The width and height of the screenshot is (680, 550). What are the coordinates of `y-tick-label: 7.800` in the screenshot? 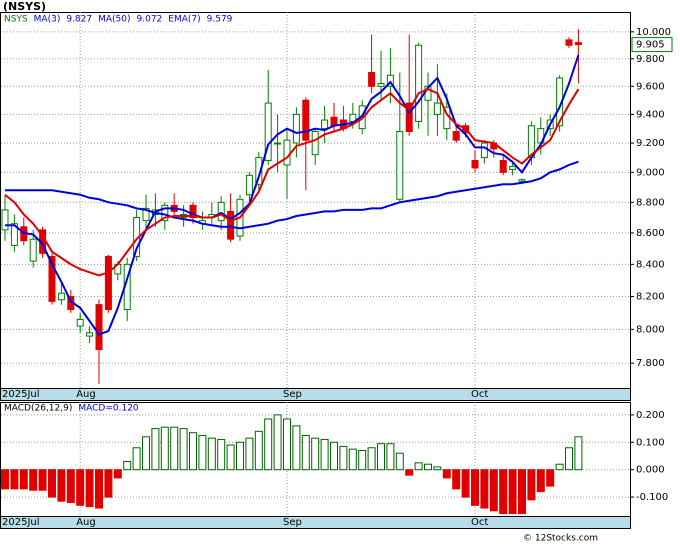 It's located at (650, 363).